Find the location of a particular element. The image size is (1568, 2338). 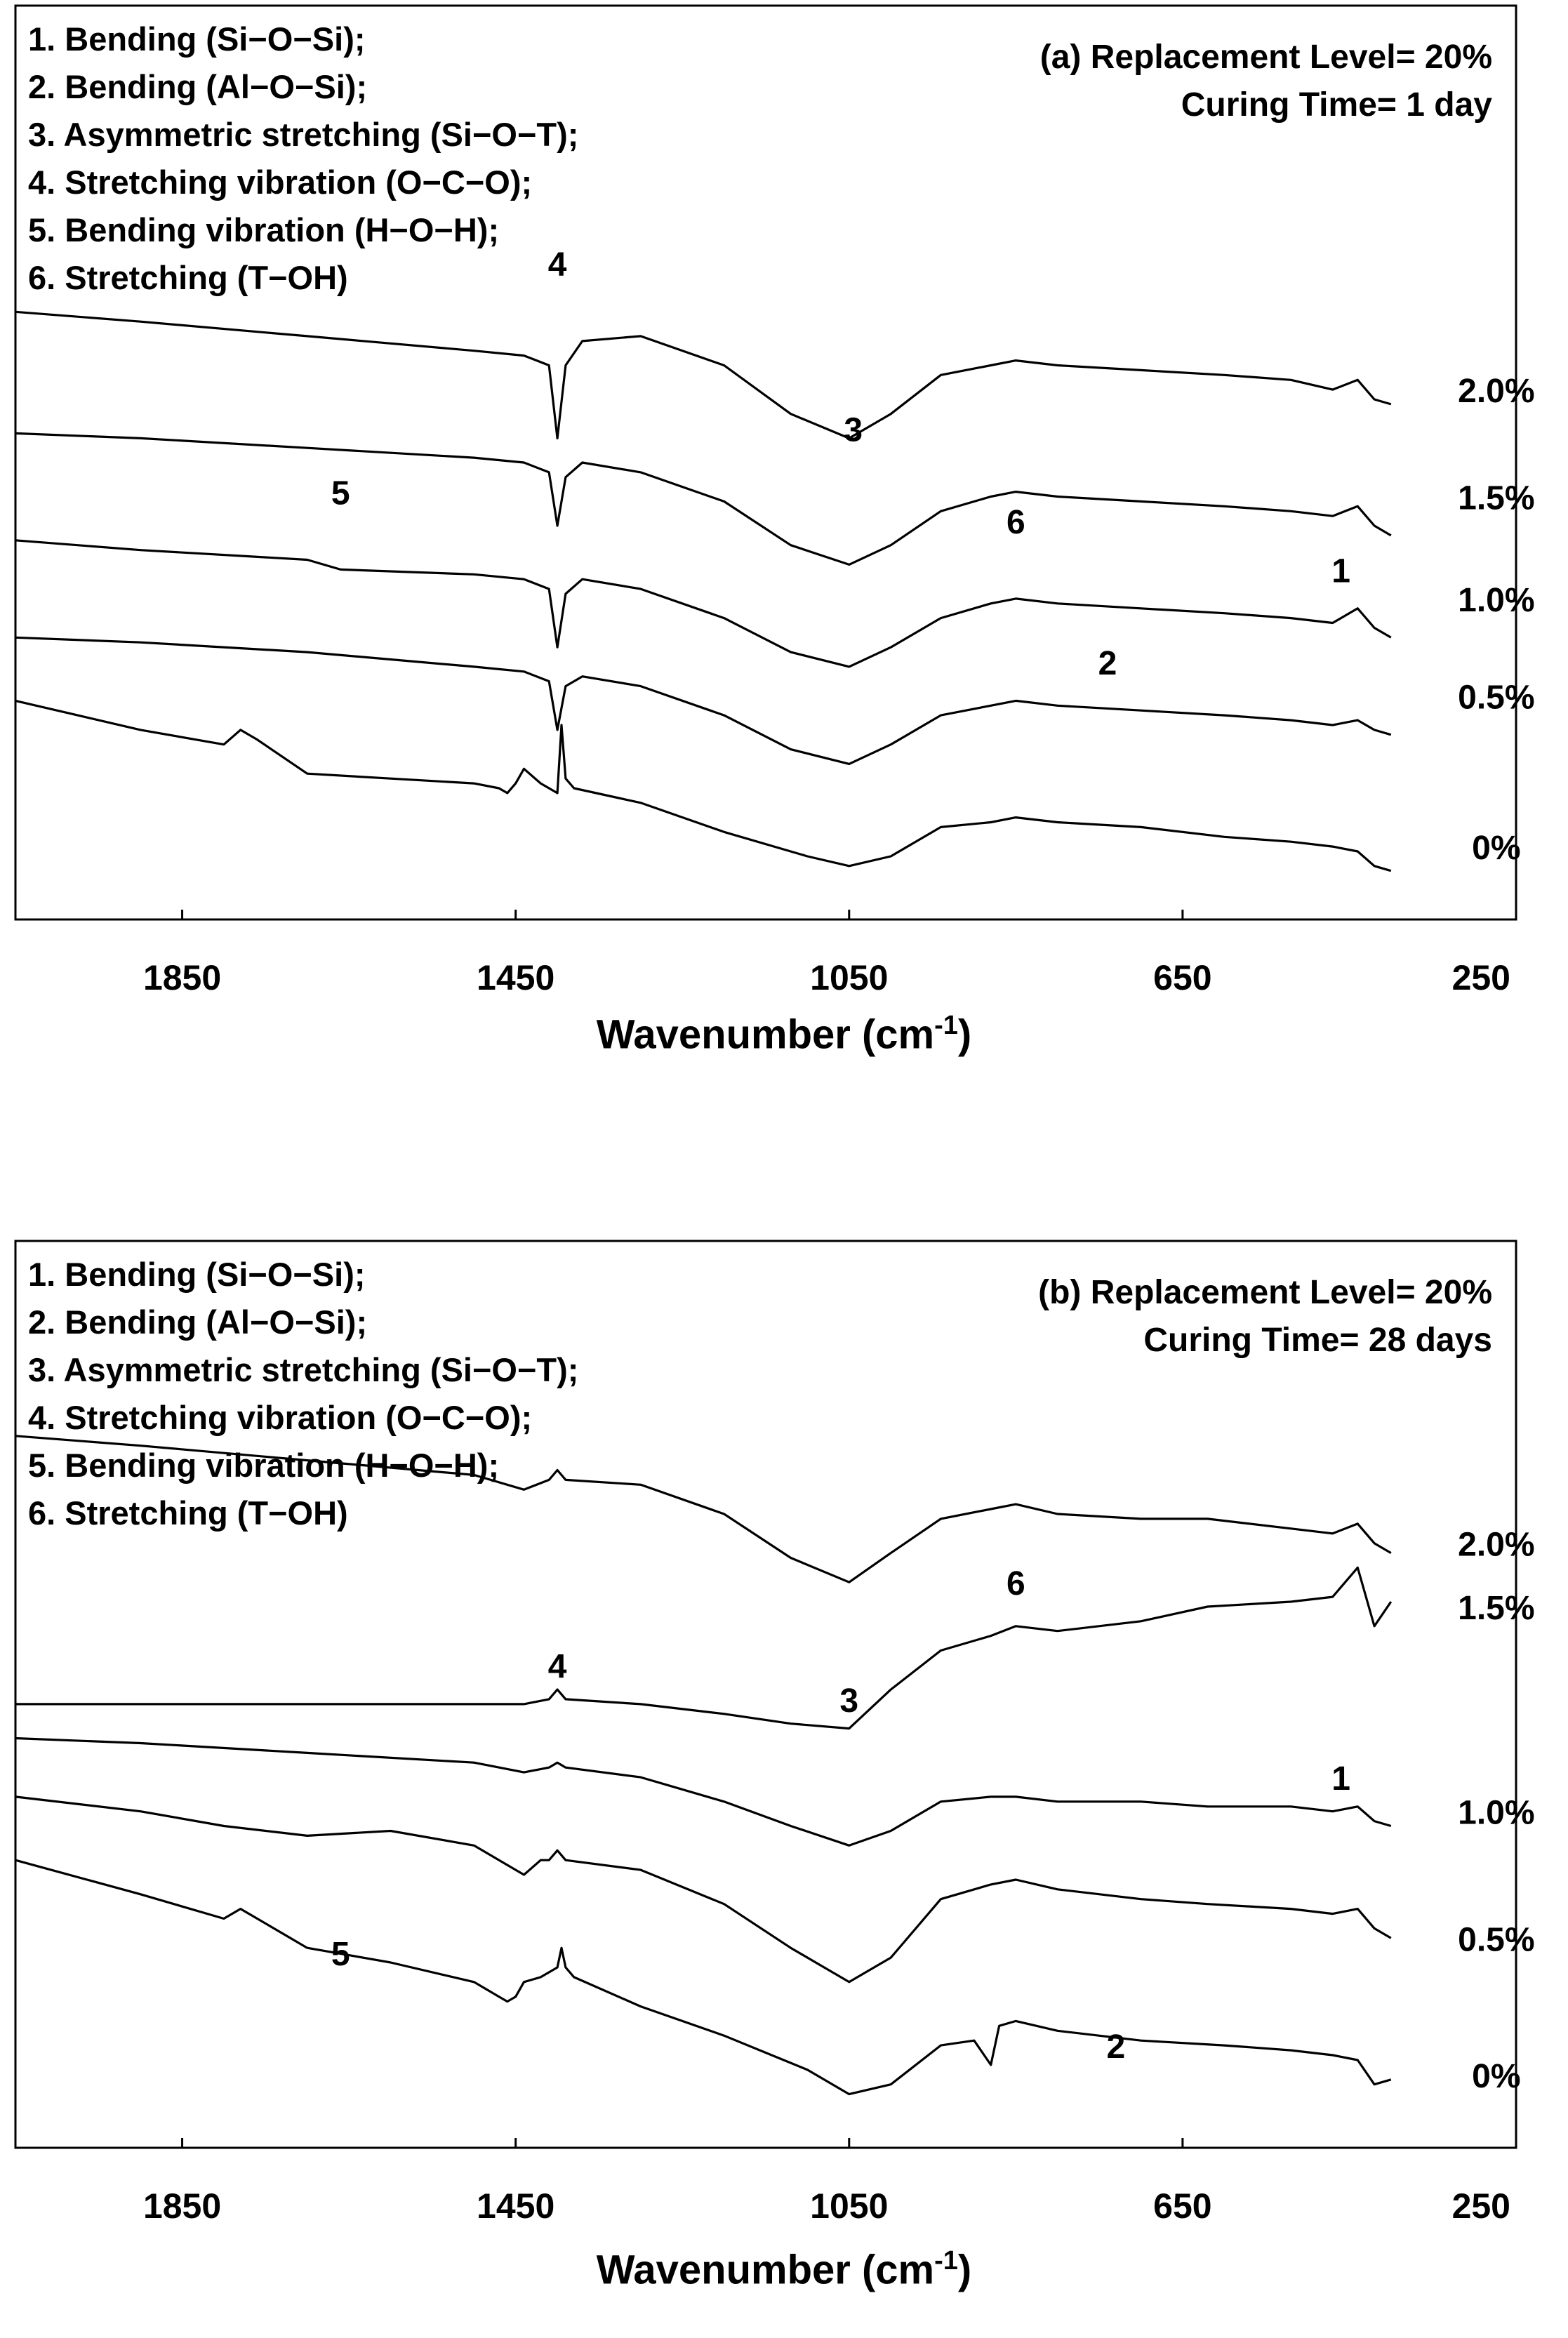

chart-a-xlabel: Wavenumber (cm-1) is located at coordinates (784, 1034).